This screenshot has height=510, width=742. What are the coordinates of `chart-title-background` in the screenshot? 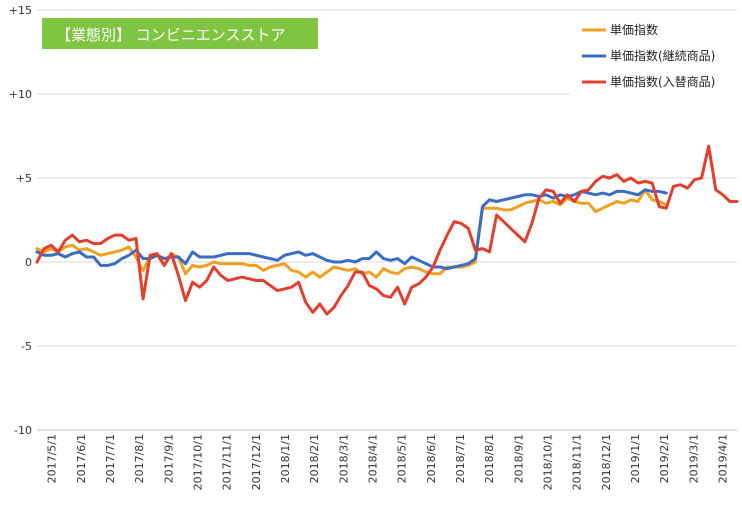 It's located at (180, 33).